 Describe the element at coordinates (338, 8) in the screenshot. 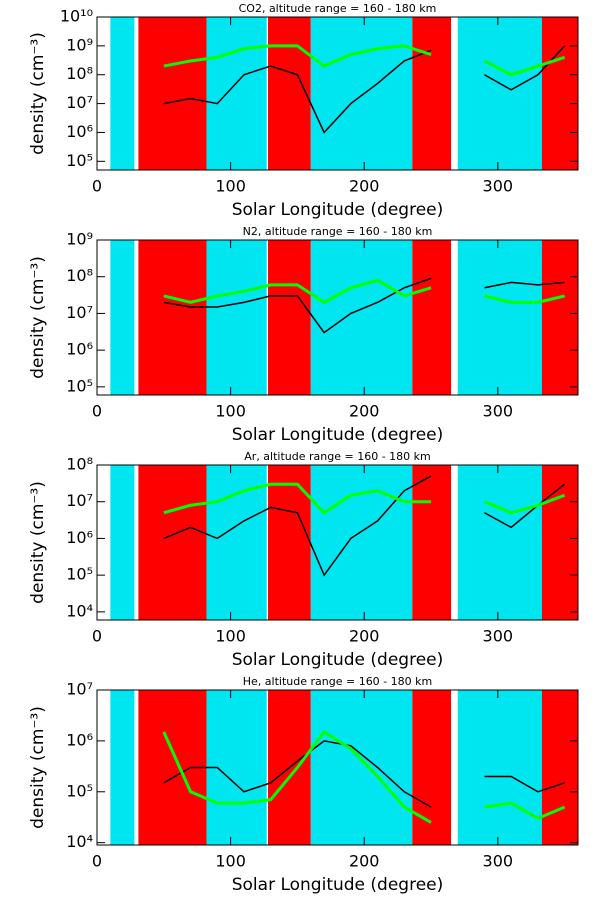

I see `panel-title: CO2, altitude range = 160 - 180 km` at that location.